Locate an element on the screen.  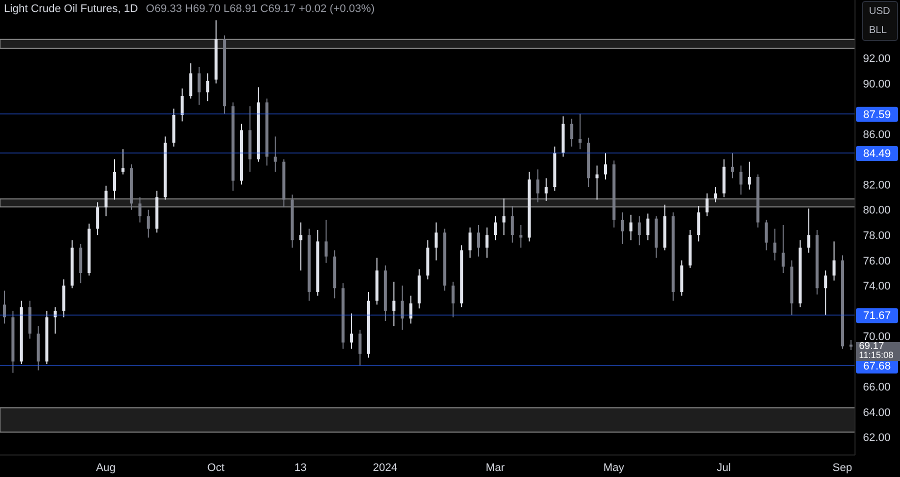
y-tick-label: 86.00 is located at coordinates (877, 134).